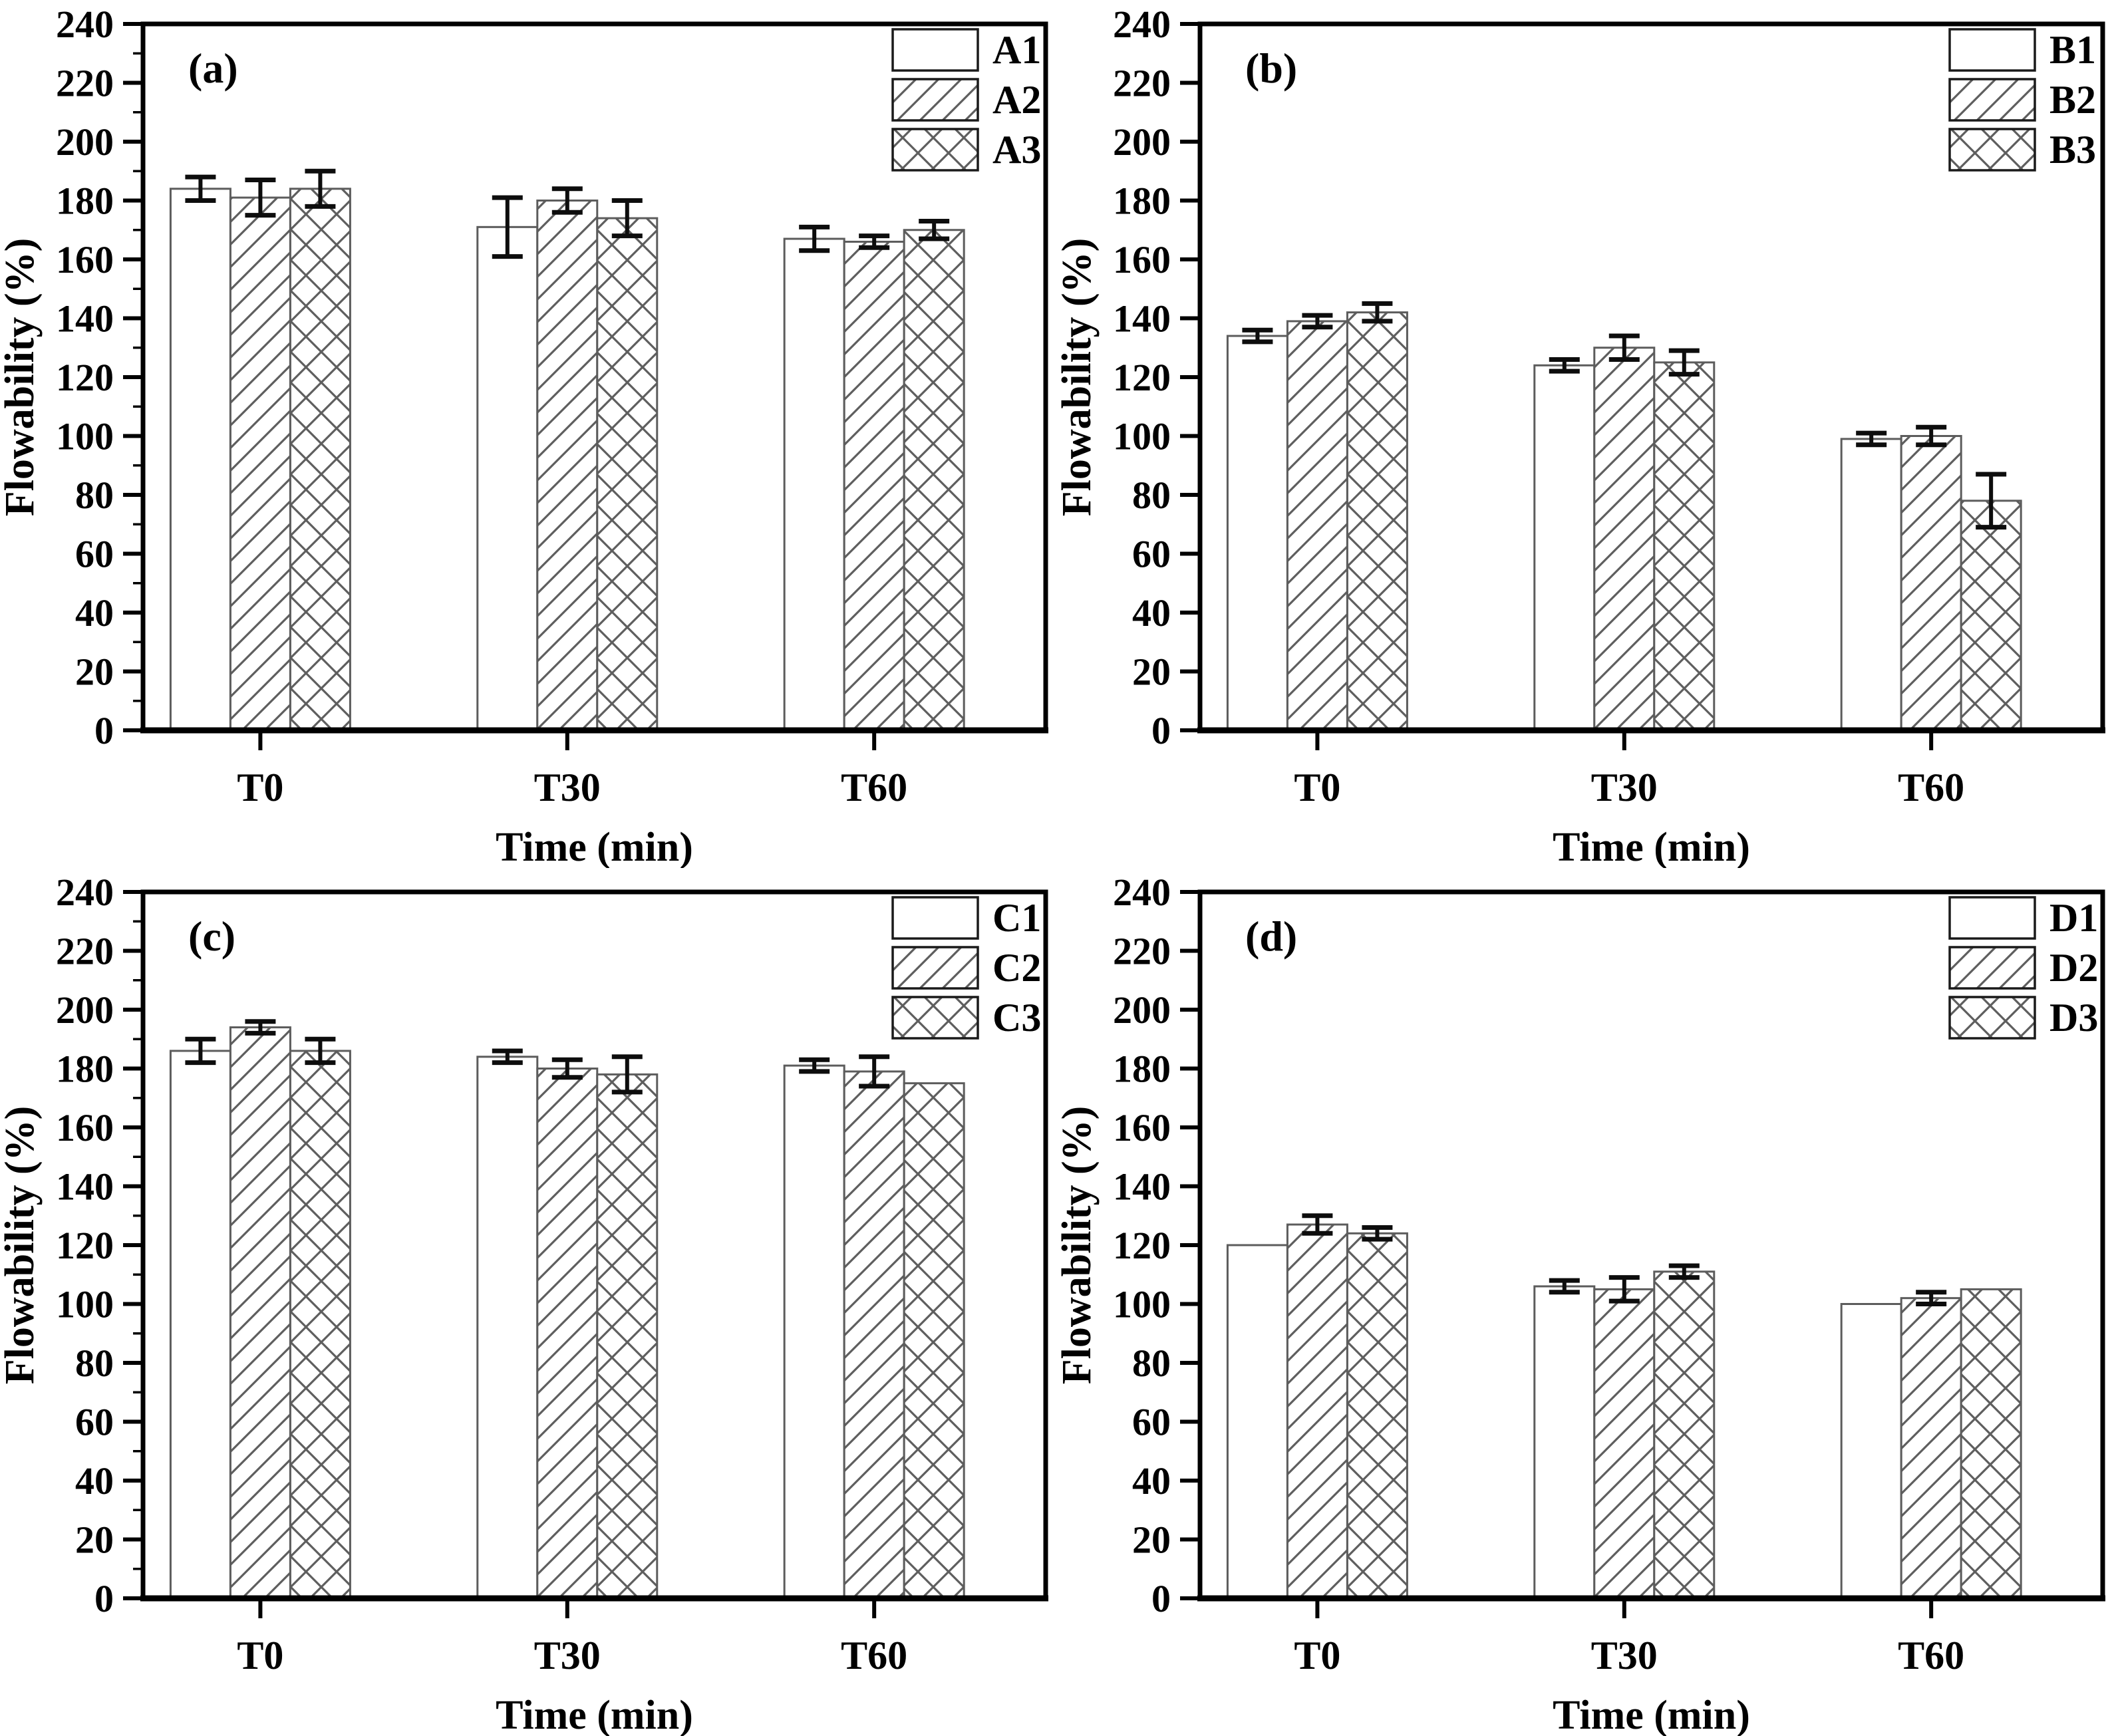 This screenshot has width=2114, height=1736. I want to click on y-tick-label: 120, so click(1142, 377).